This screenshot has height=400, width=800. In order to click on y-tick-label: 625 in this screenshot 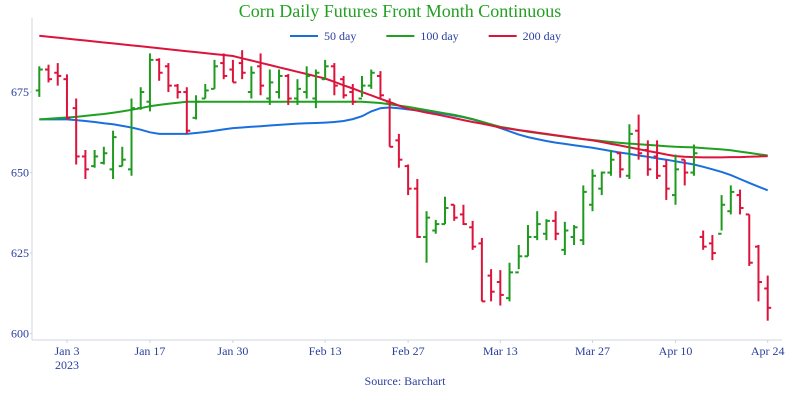, I will do `click(20, 253)`.